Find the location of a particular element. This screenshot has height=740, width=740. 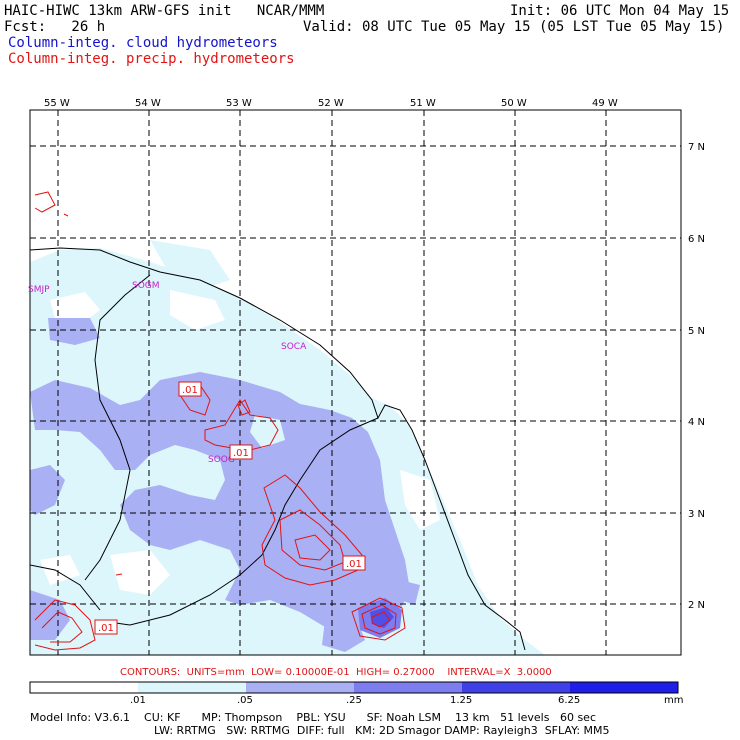

lon-label: 49 W is located at coordinates (605, 103).